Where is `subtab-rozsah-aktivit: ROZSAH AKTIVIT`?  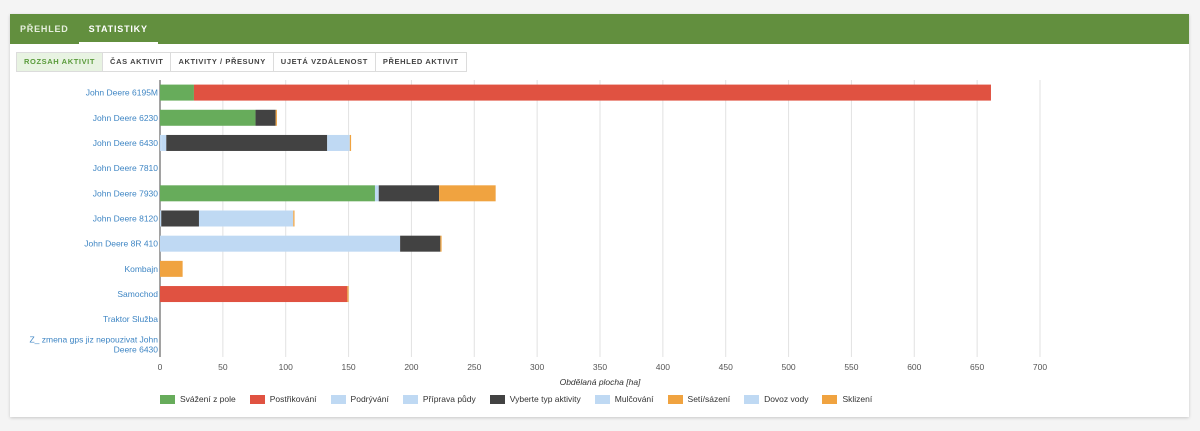
subtab-rozsah-aktivit: ROZSAH AKTIVIT is located at coordinates (60, 62).